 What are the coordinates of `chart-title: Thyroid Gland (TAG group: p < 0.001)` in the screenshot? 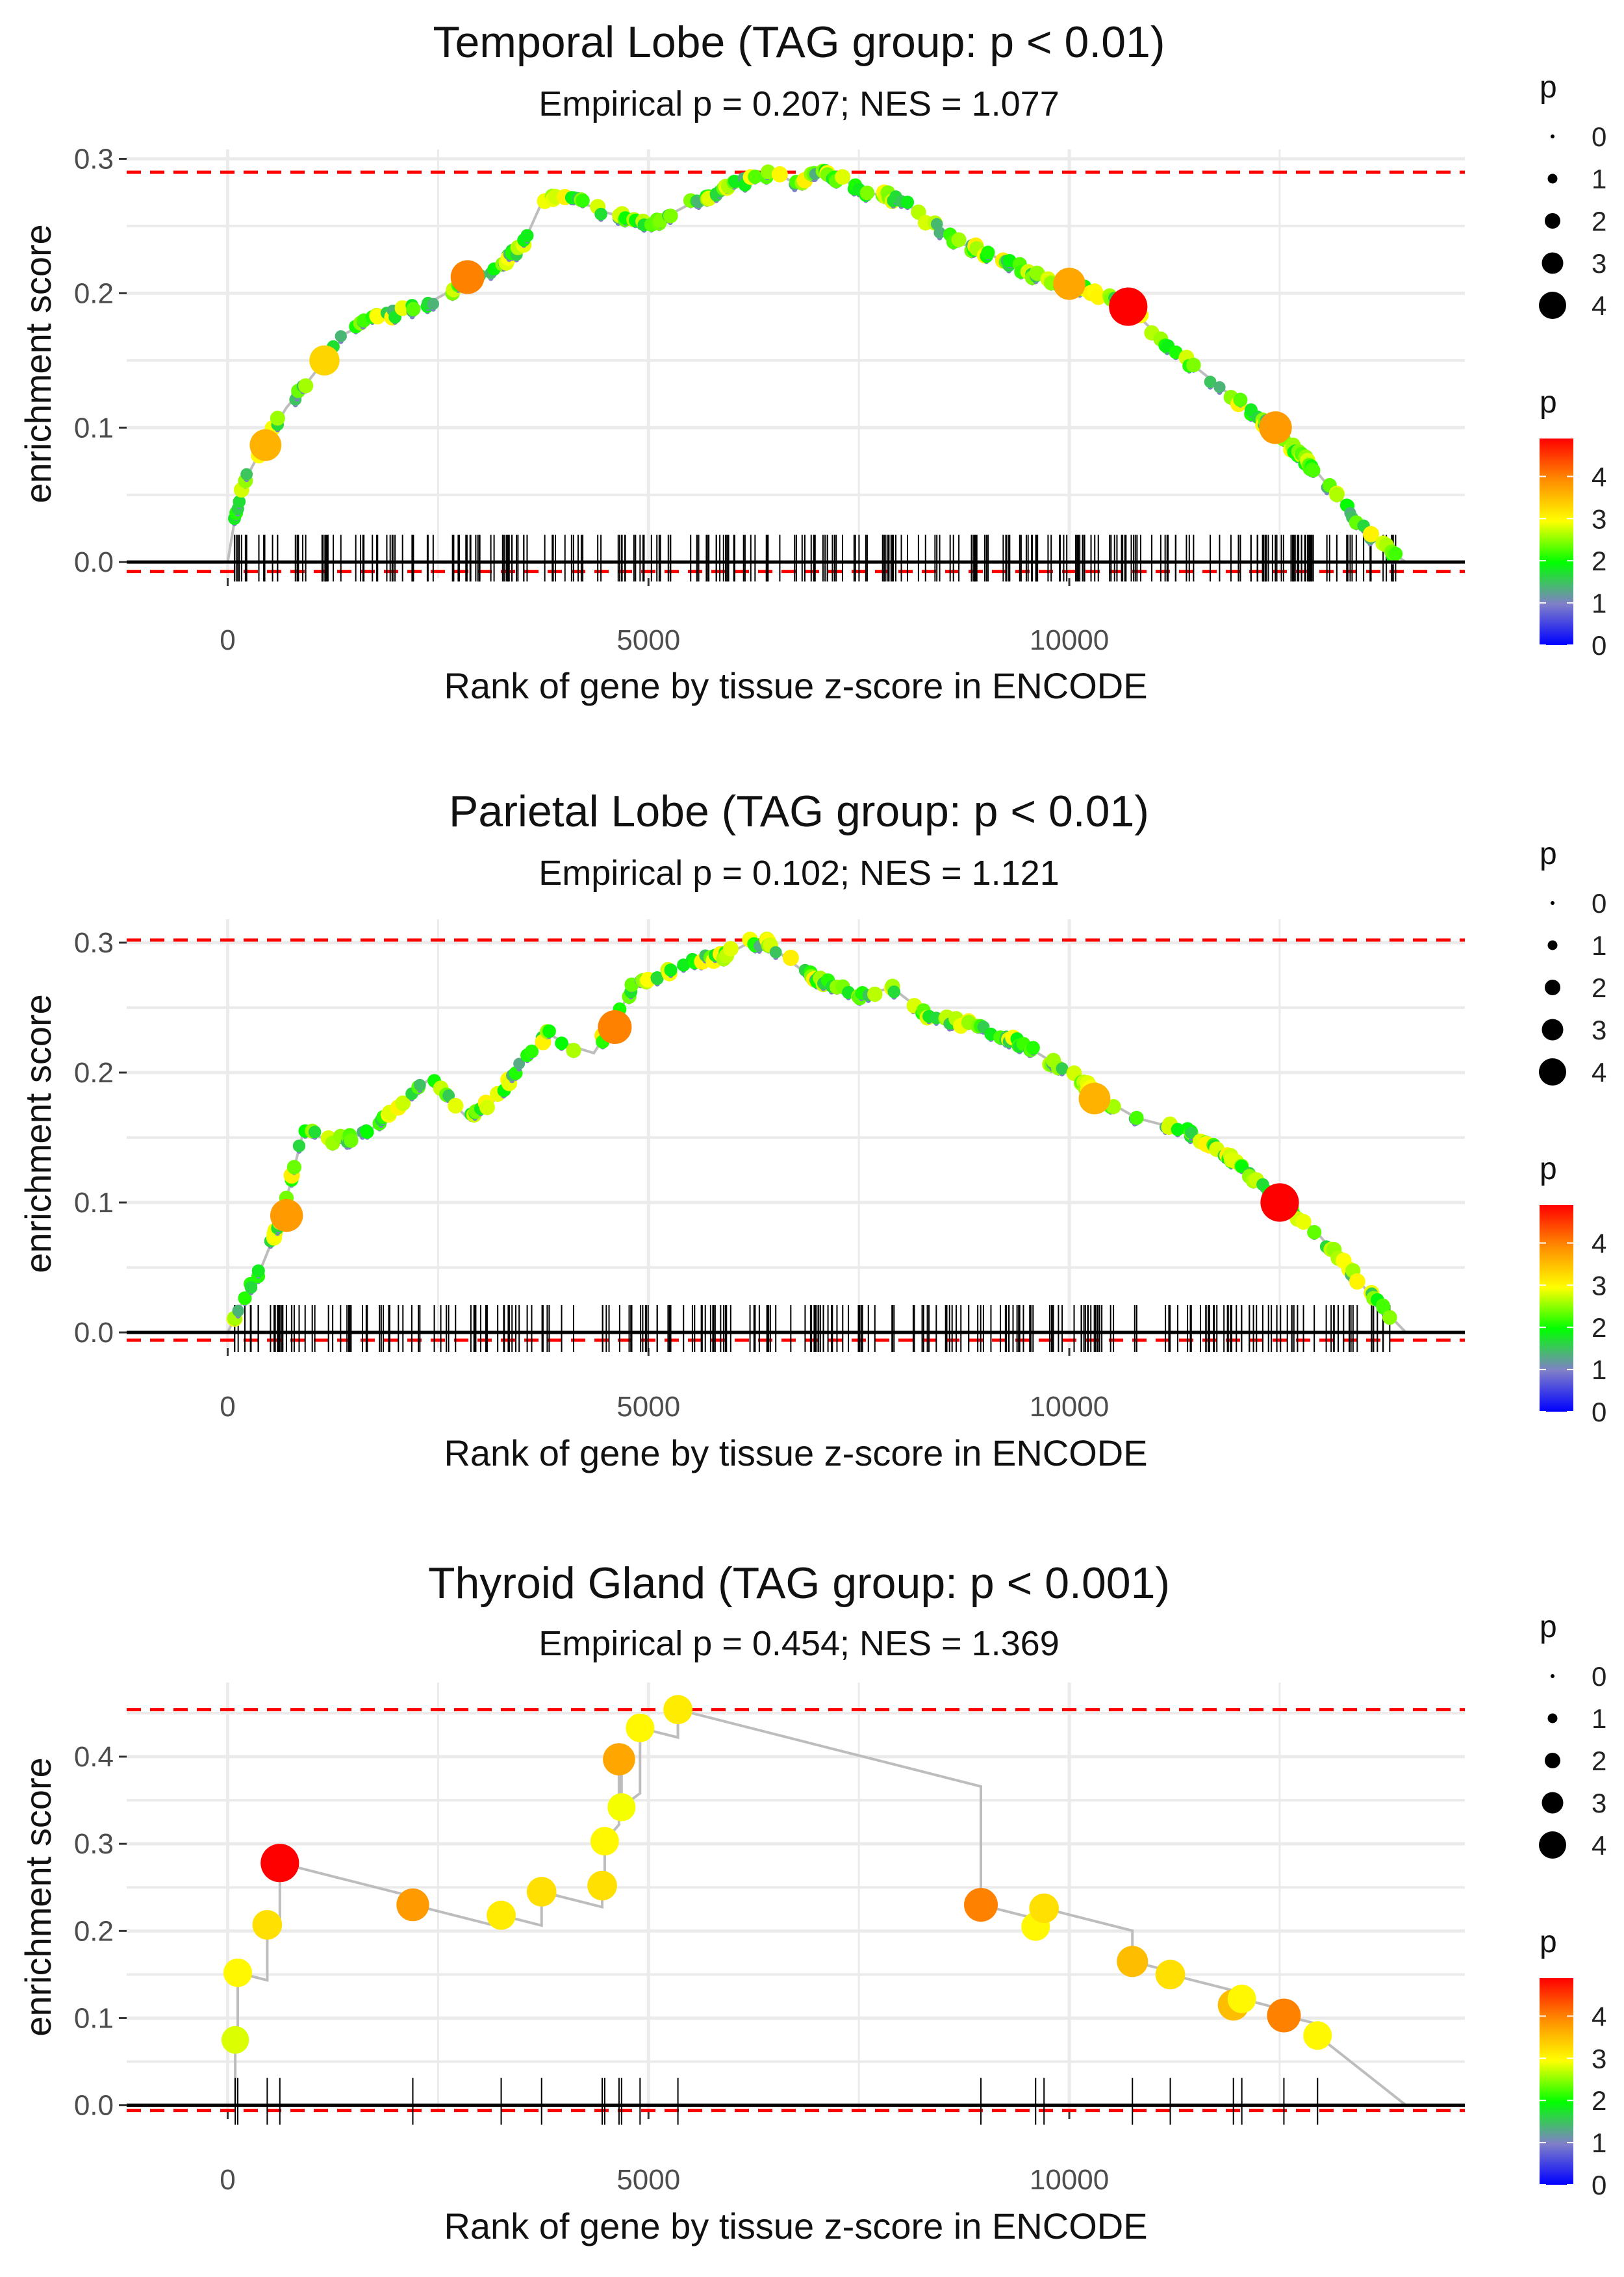 It's located at (799, 1583).